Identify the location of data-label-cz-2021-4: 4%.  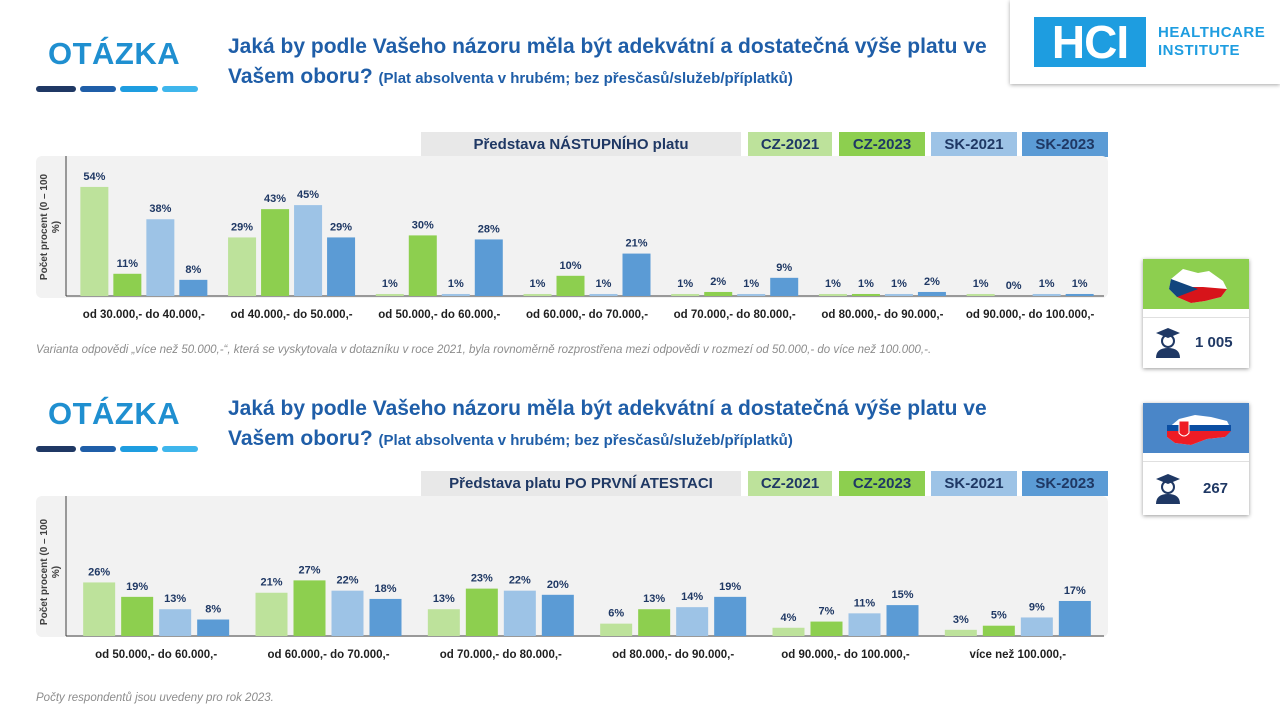
(789, 618).